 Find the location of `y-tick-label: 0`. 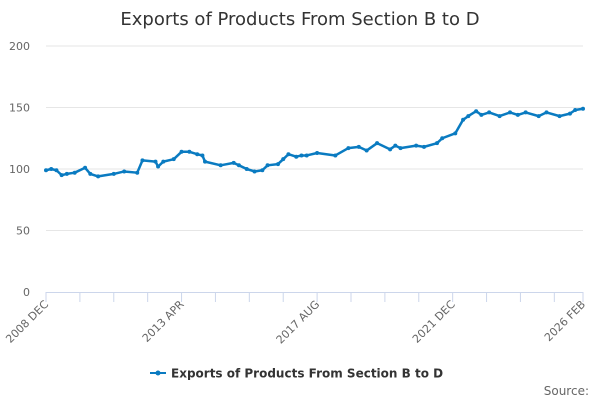

y-tick-label: 0 is located at coordinates (26, 292).